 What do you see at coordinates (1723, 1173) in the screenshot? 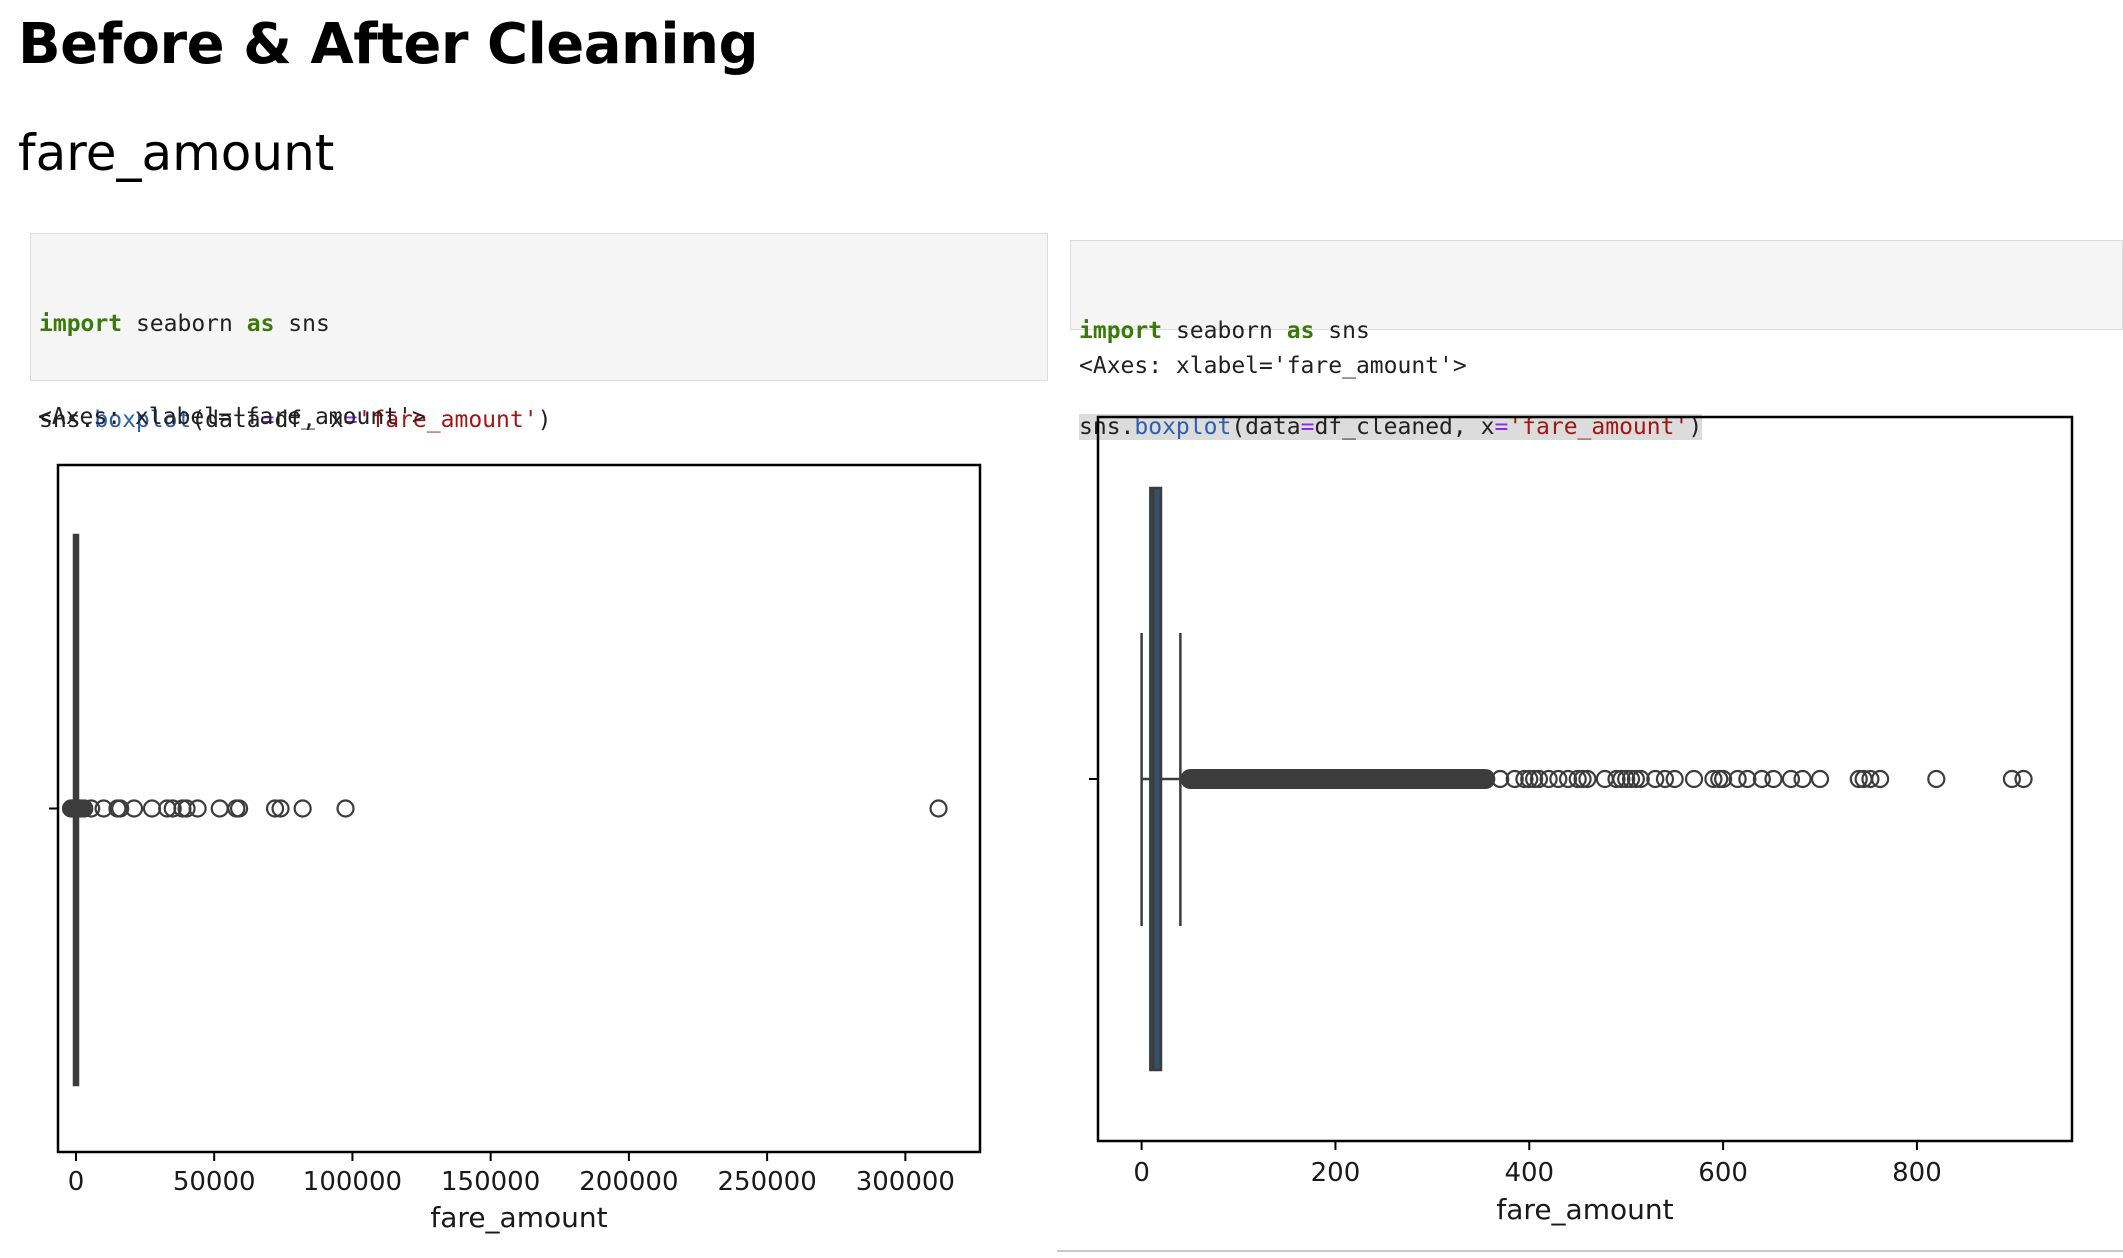
I see `x-tick-label: 600` at bounding box center [1723, 1173].